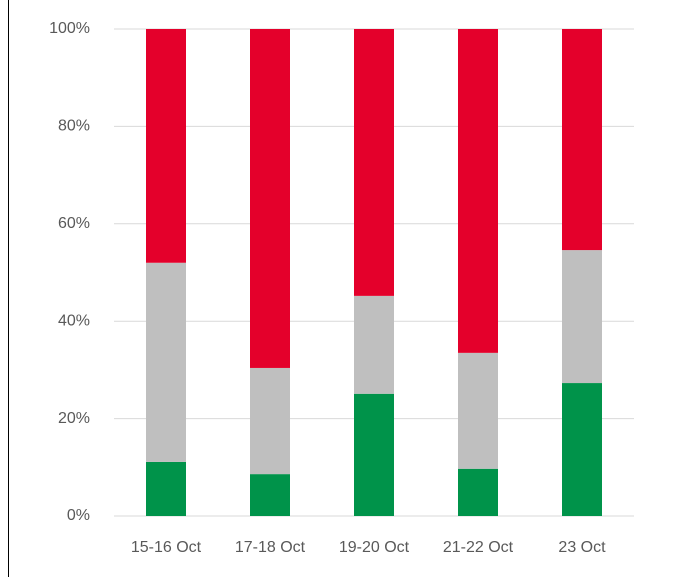 The height and width of the screenshot is (577, 674). I want to click on x-tick-label: 15-16 Oct, so click(166, 547).